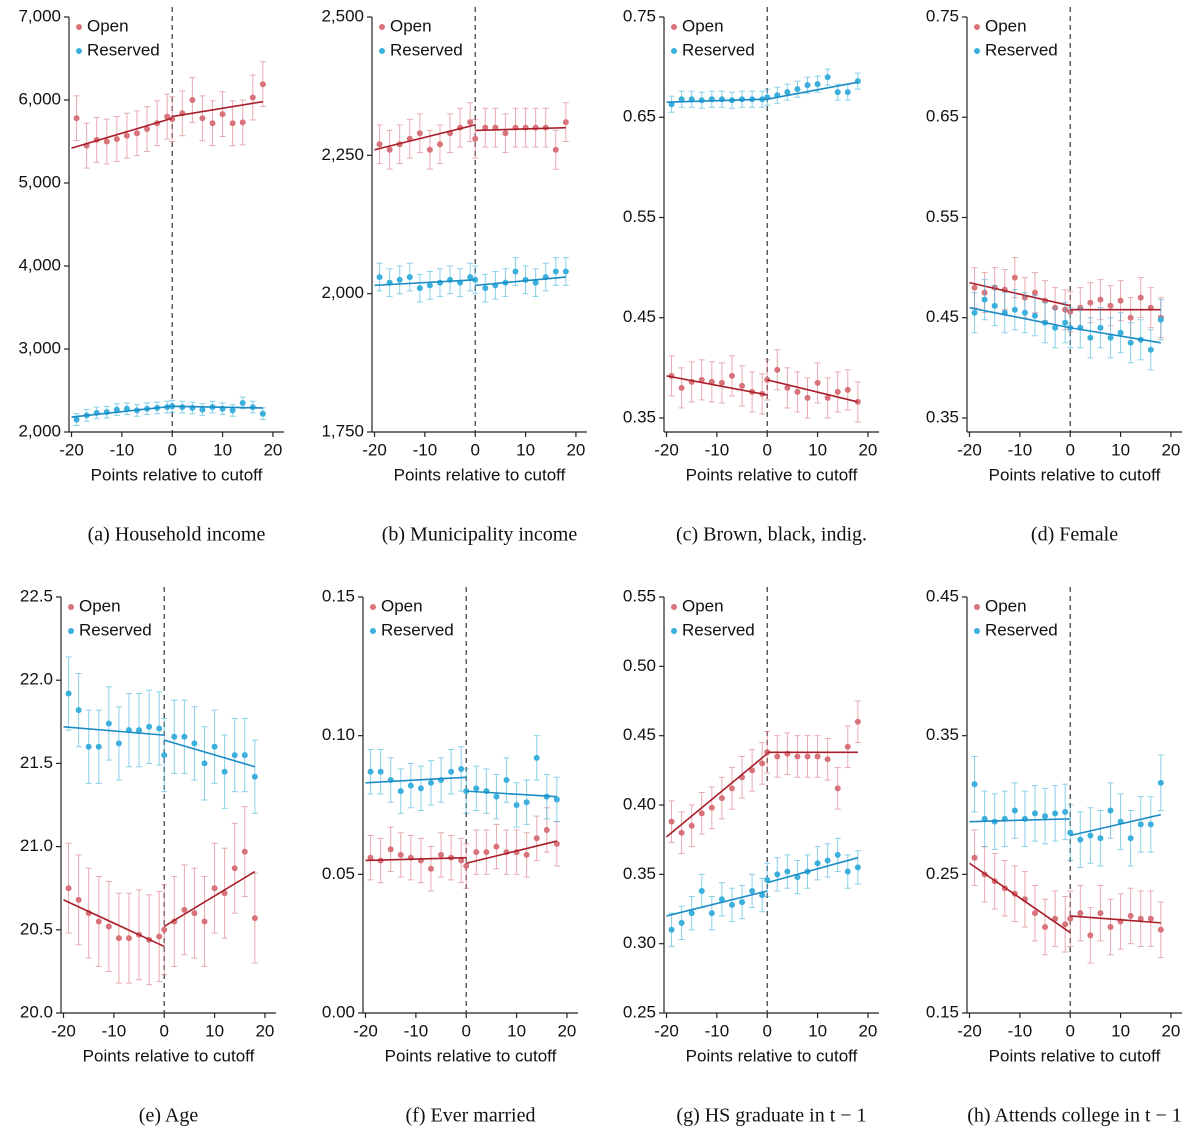 The width and height of the screenshot is (1196, 1137). Describe the element at coordinates (342, 154) in the screenshot. I see `y-tick-label: 2,250` at that location.